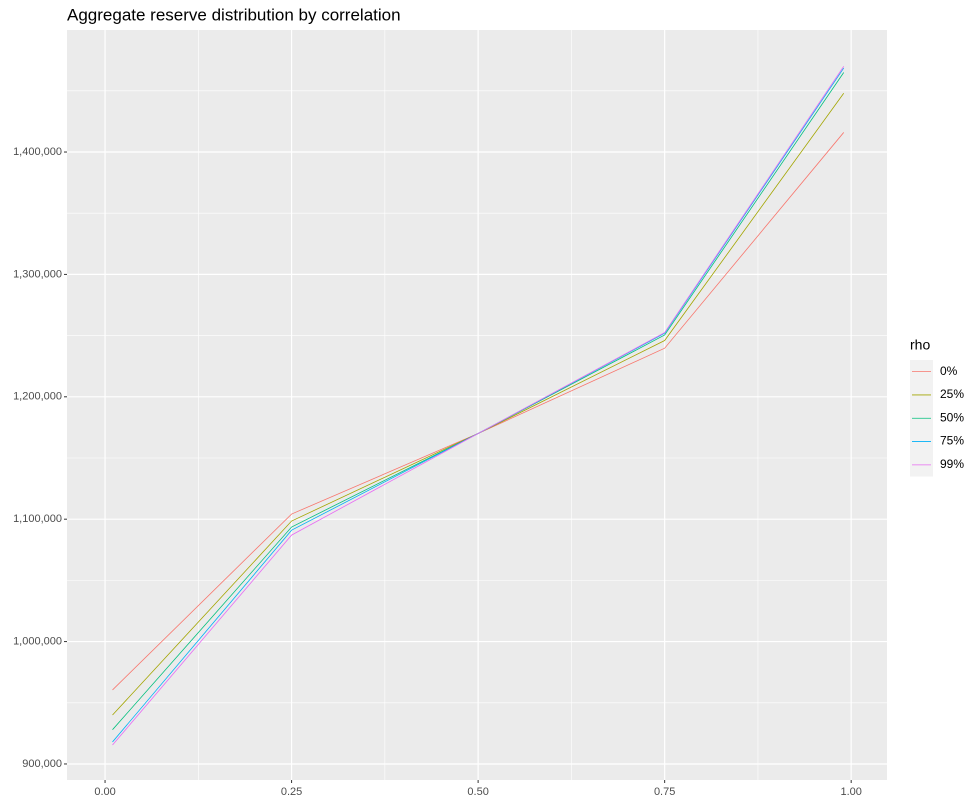 The height and width of the screenshot is (805, 980). What do you see at coordinates (664, 792) in the screenshot?
I see `x-tick-label: 0.75` at bounding box center [664, 792].